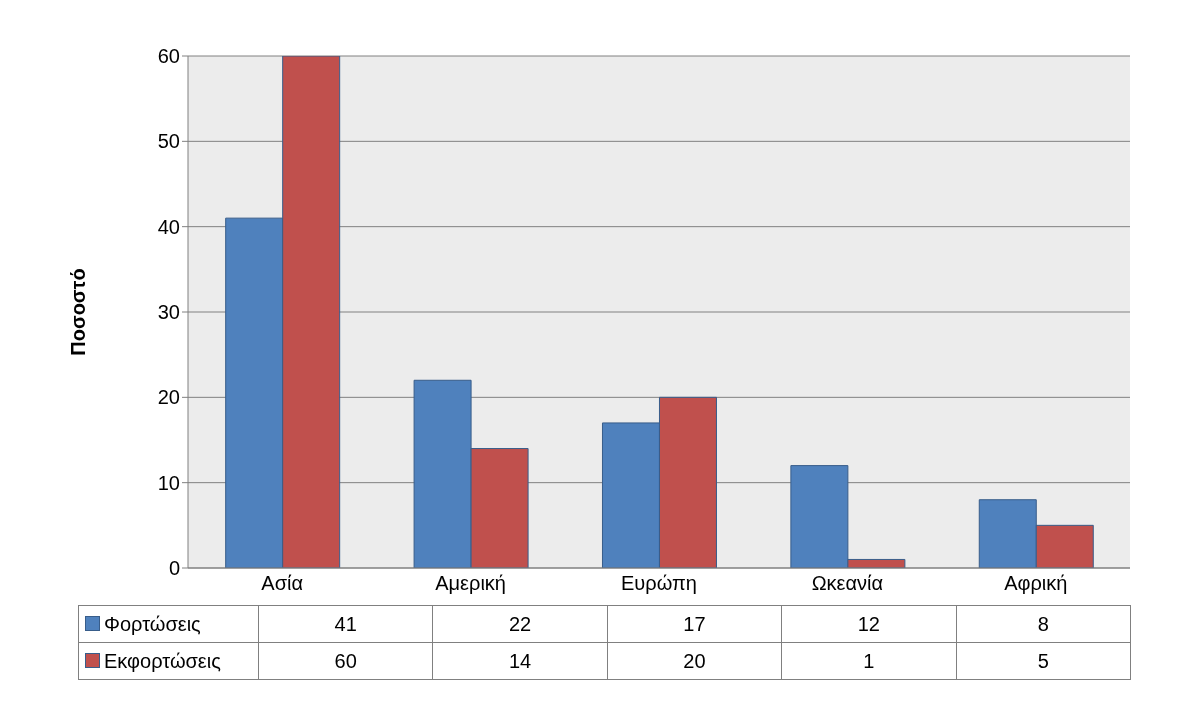 This screenshot has width=1202, height=702. I want to click on x-tick-label: Ωκεανία, so click(847, 583).